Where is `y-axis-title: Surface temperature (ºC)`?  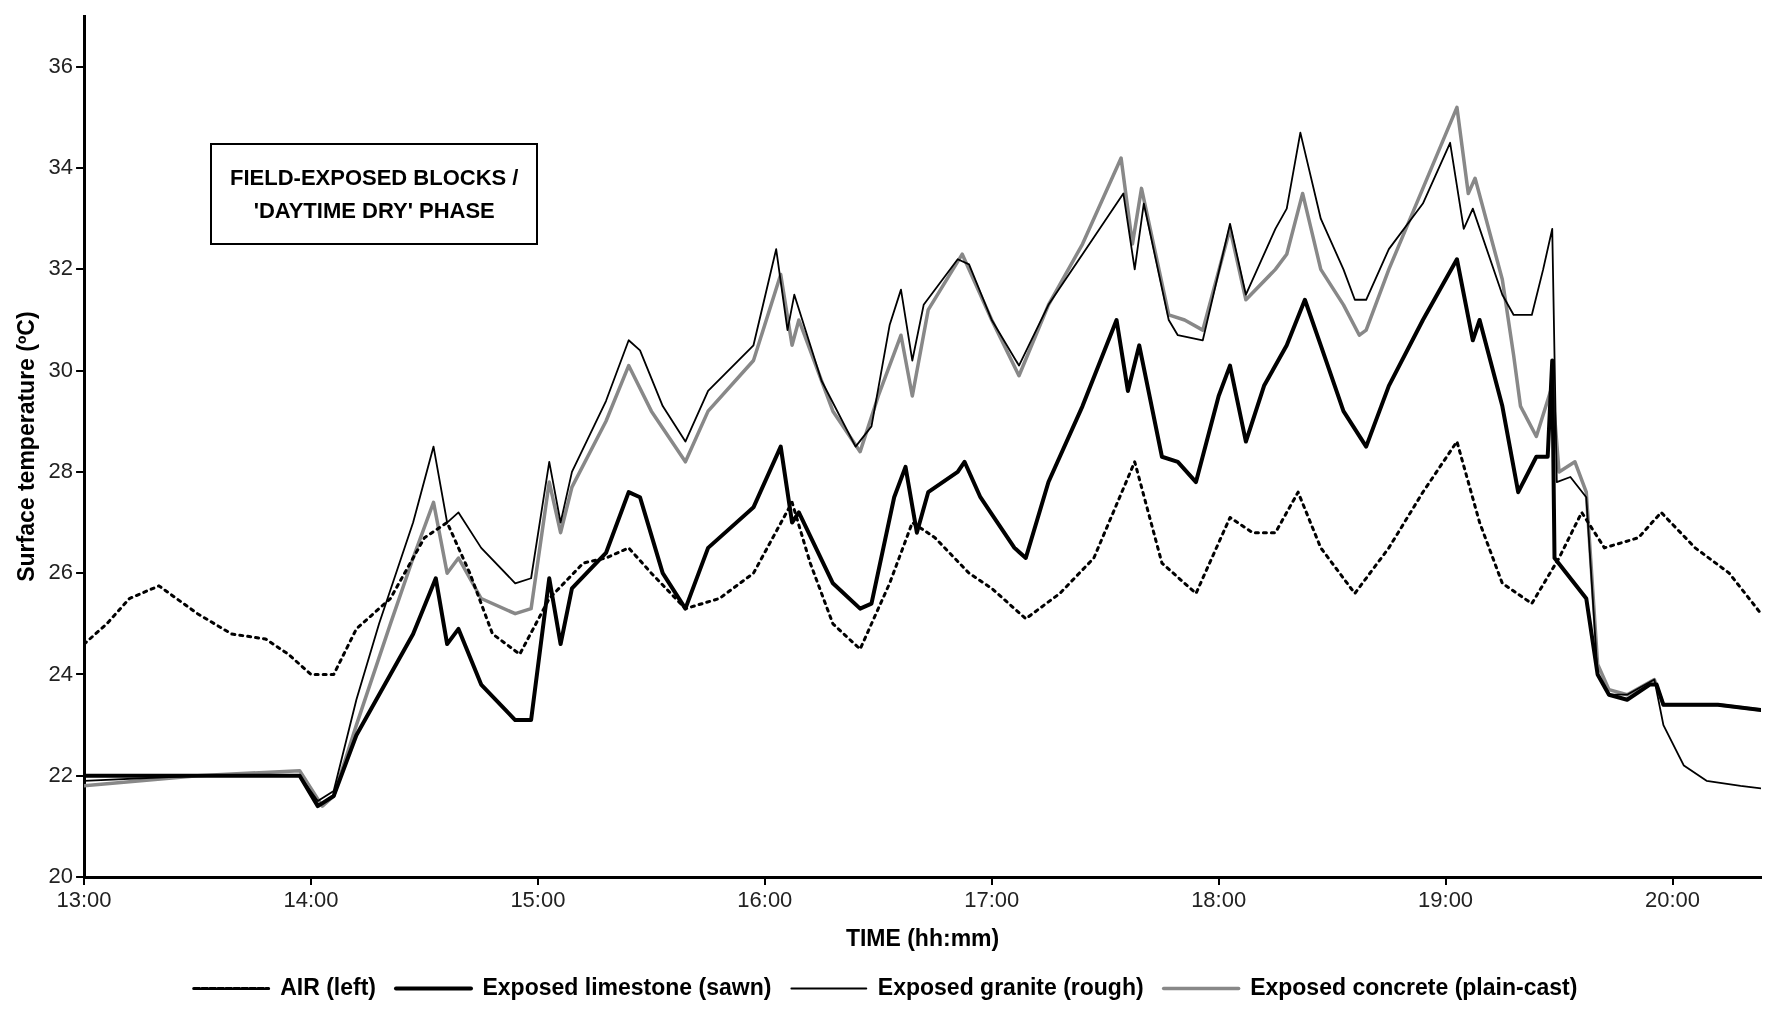
y-axis-title: Surface temperature (ºC) is located at coordinates (26, 446).